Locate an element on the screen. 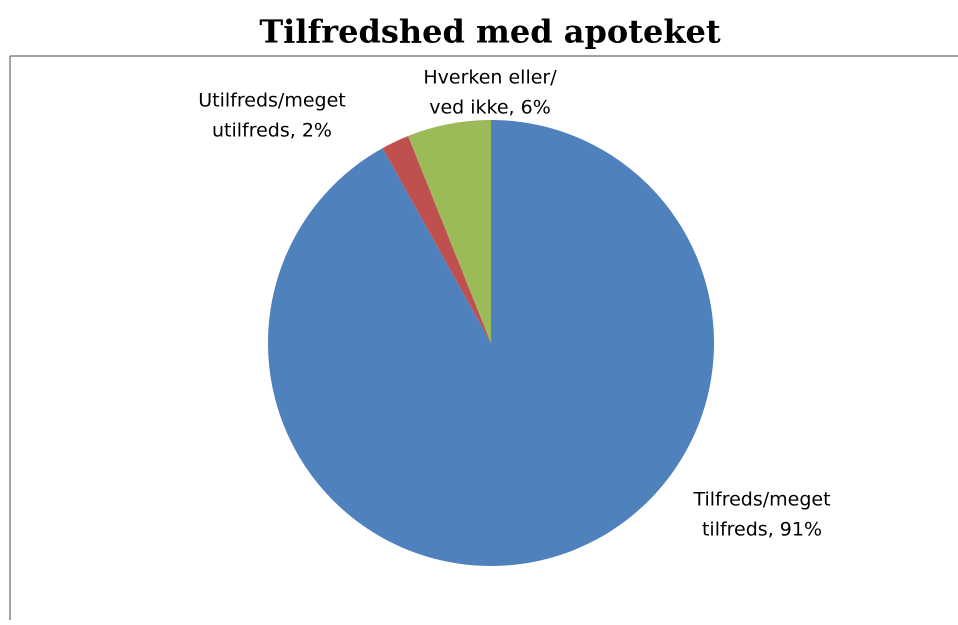 The height and width of the screenshot is (625, 958). data-label: tilfreds, 91% is located at coordinates (762, 530).